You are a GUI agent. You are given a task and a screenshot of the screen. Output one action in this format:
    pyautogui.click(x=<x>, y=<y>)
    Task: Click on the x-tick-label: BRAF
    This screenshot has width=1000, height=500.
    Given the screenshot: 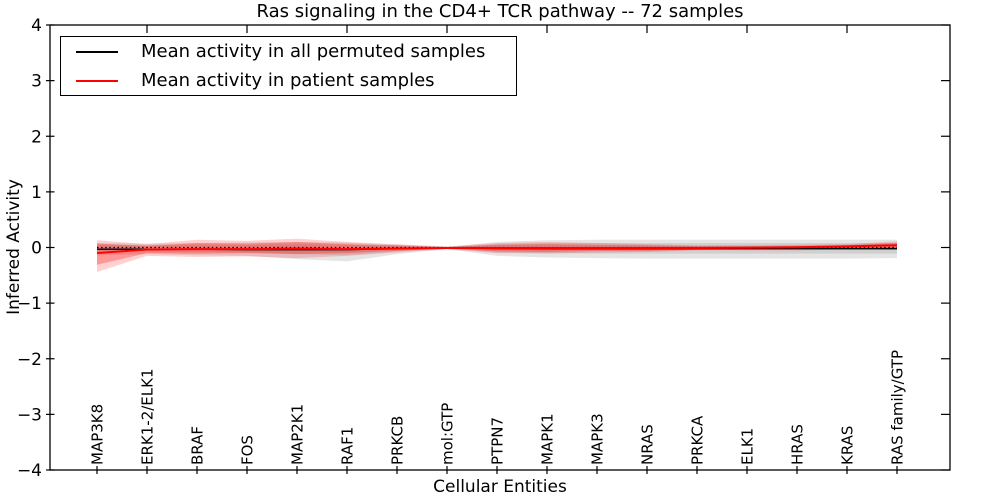 What is the action you would take?
    pyautogui.click(x=198, y=445)
    